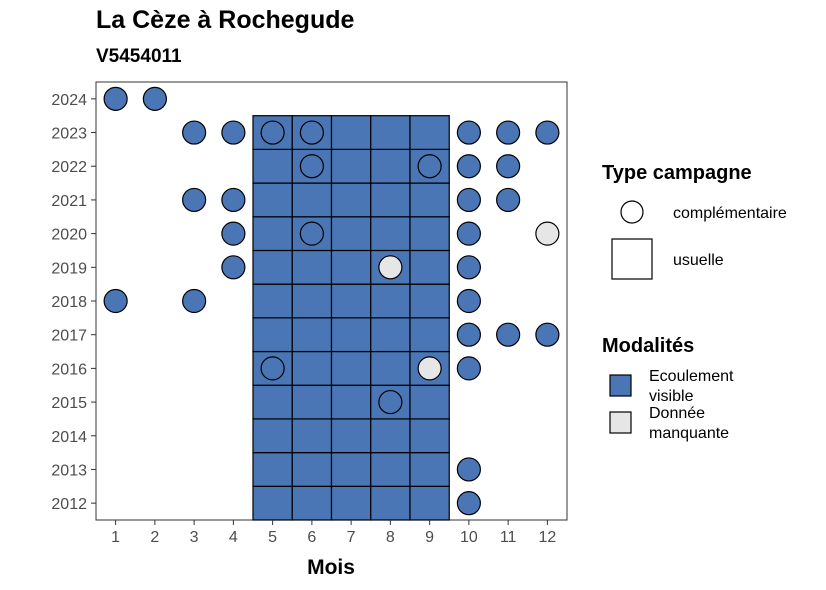  I want to click on x-axis-label: Mois, so click(331, 567).